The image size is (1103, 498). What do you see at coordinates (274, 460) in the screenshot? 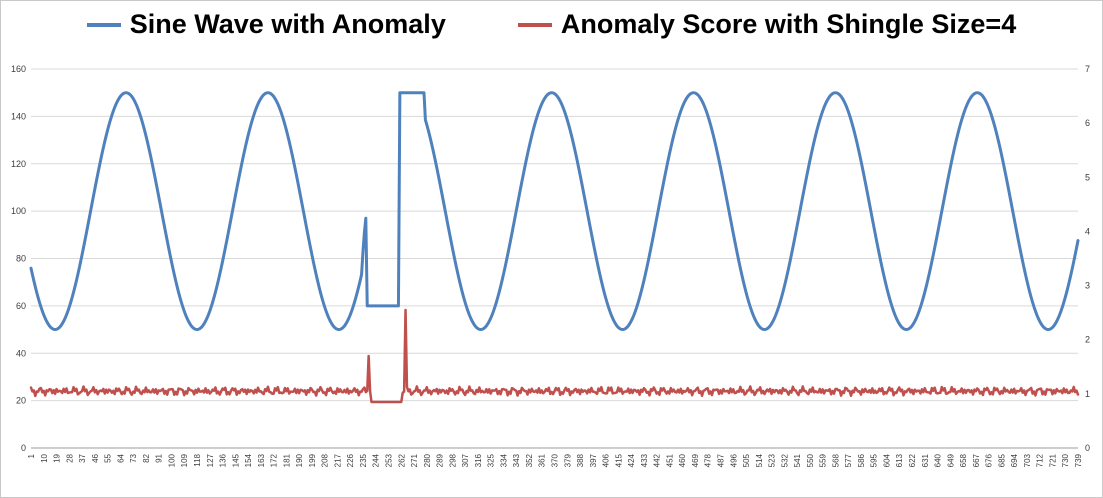
I see `x-axis-tick-label: 172` at bounding box center [274, 460].